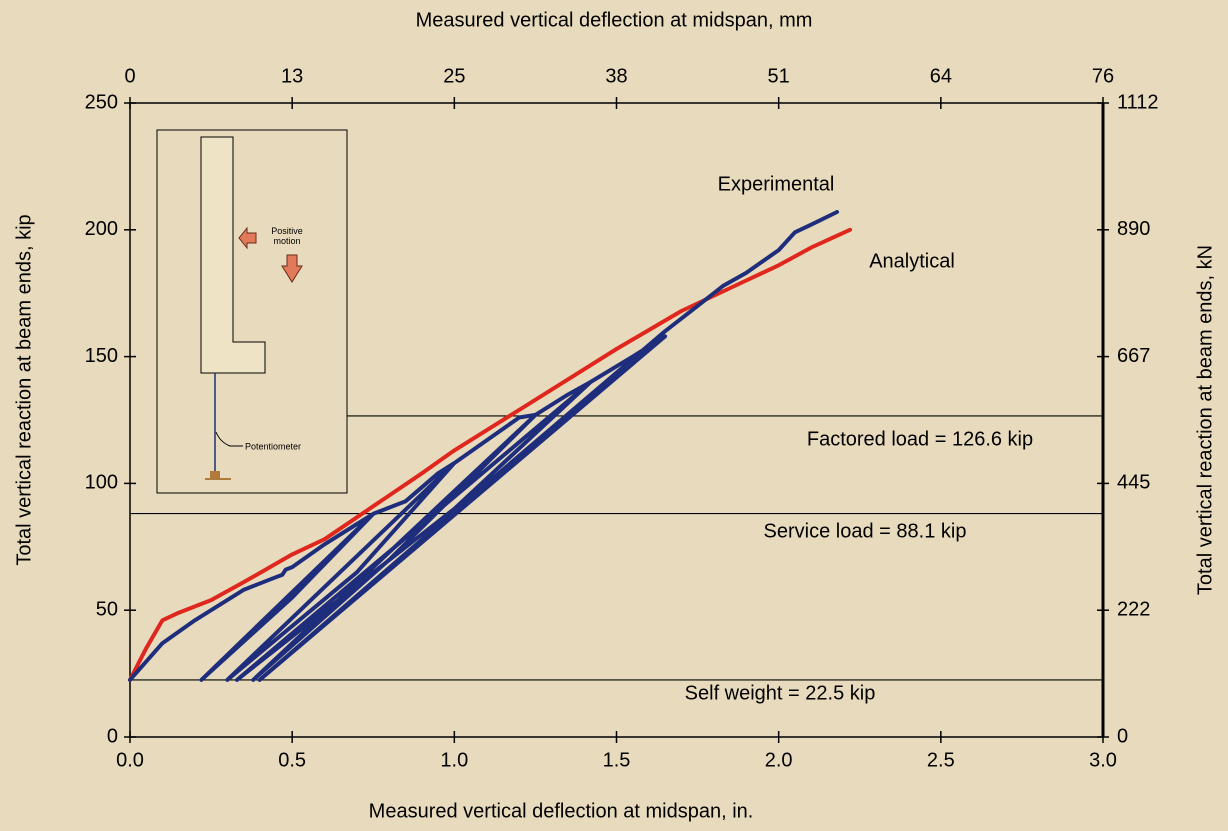 Image resolution: width=1228 pixels, height=831 pixels. What do you see at coordinates (865, 531) in the screenshot?
I see `reference-label: Service load = 88.1 kip` at bounding box center [865, 531].